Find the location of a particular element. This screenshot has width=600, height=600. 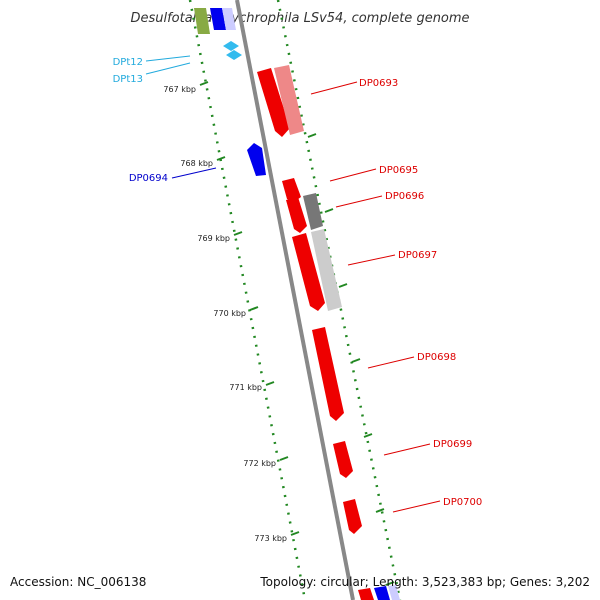

trna-dpt13-shape is located at coordinates (234, 55).